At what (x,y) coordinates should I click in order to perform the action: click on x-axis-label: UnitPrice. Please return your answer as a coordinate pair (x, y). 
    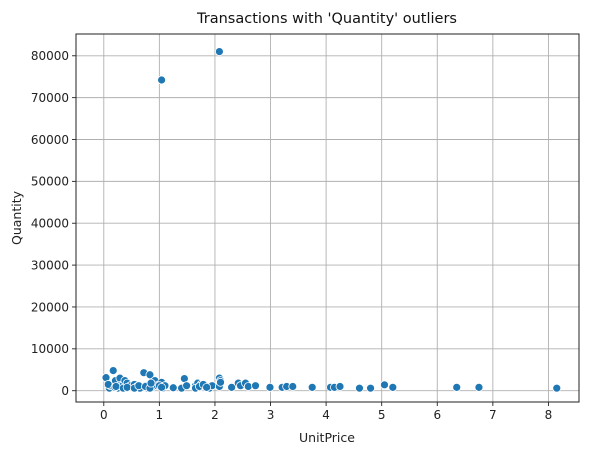
    Looking at the image, I should click on (327, 437).